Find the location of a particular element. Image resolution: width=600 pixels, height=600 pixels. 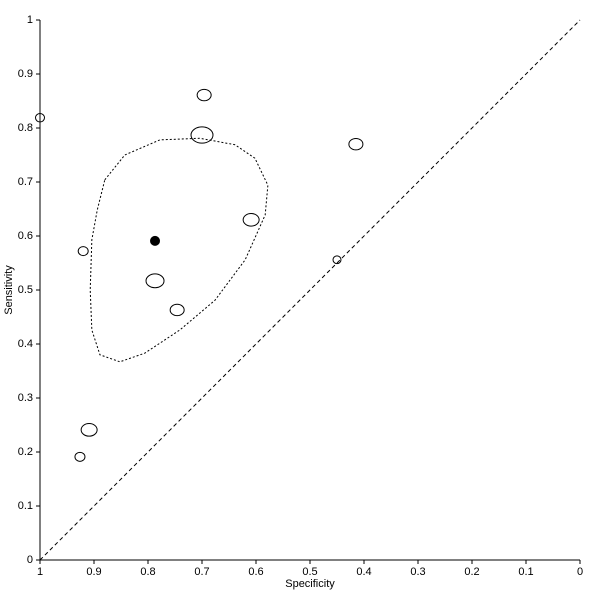

x-tick-label: 0.1 is located at coordinates (525, 572).